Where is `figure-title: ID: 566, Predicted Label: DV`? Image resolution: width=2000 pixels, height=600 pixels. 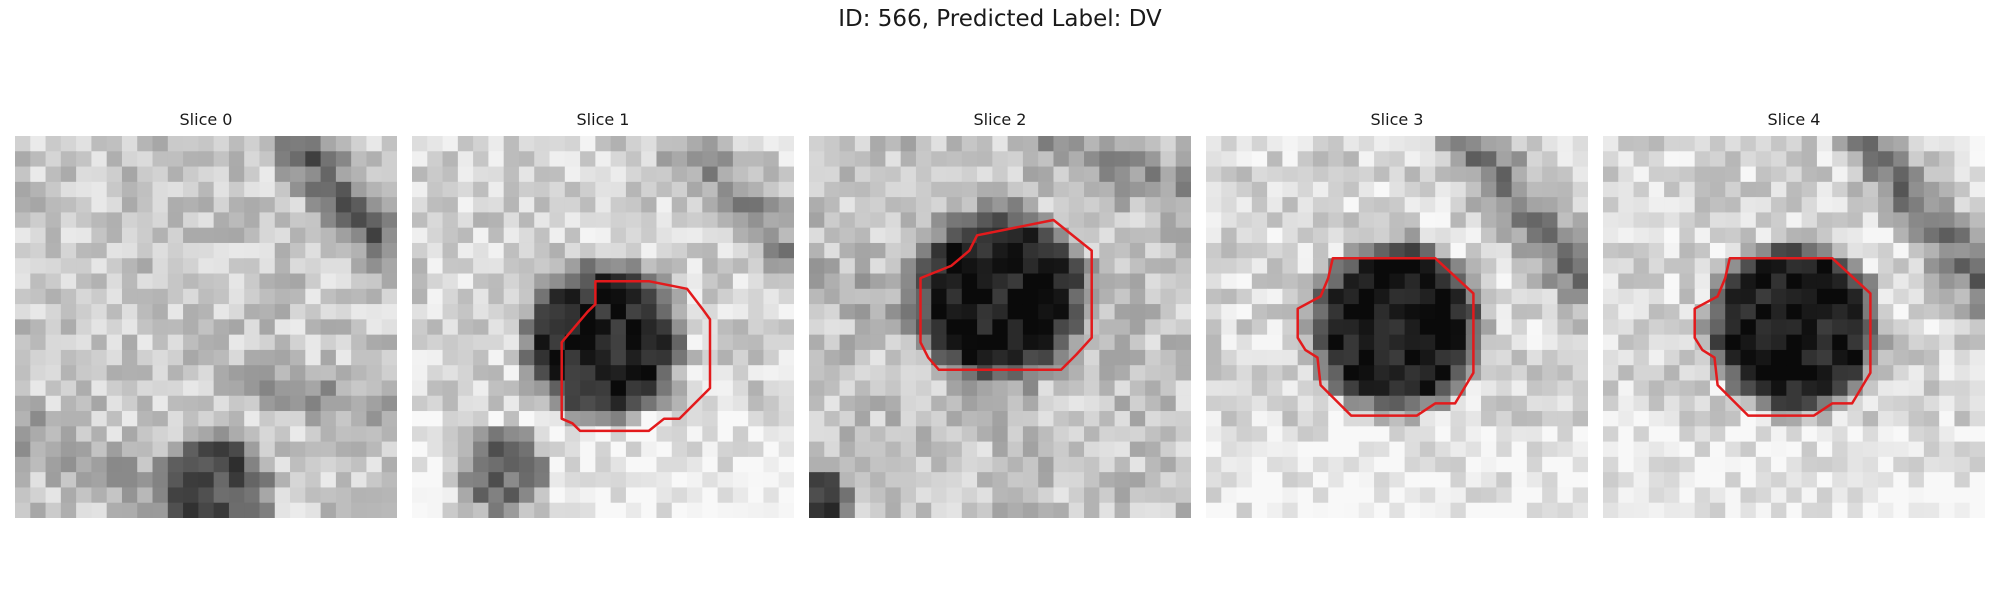
figure-title: ID: 566, Predicted Label: DV is located at coordinates (1000, 19).